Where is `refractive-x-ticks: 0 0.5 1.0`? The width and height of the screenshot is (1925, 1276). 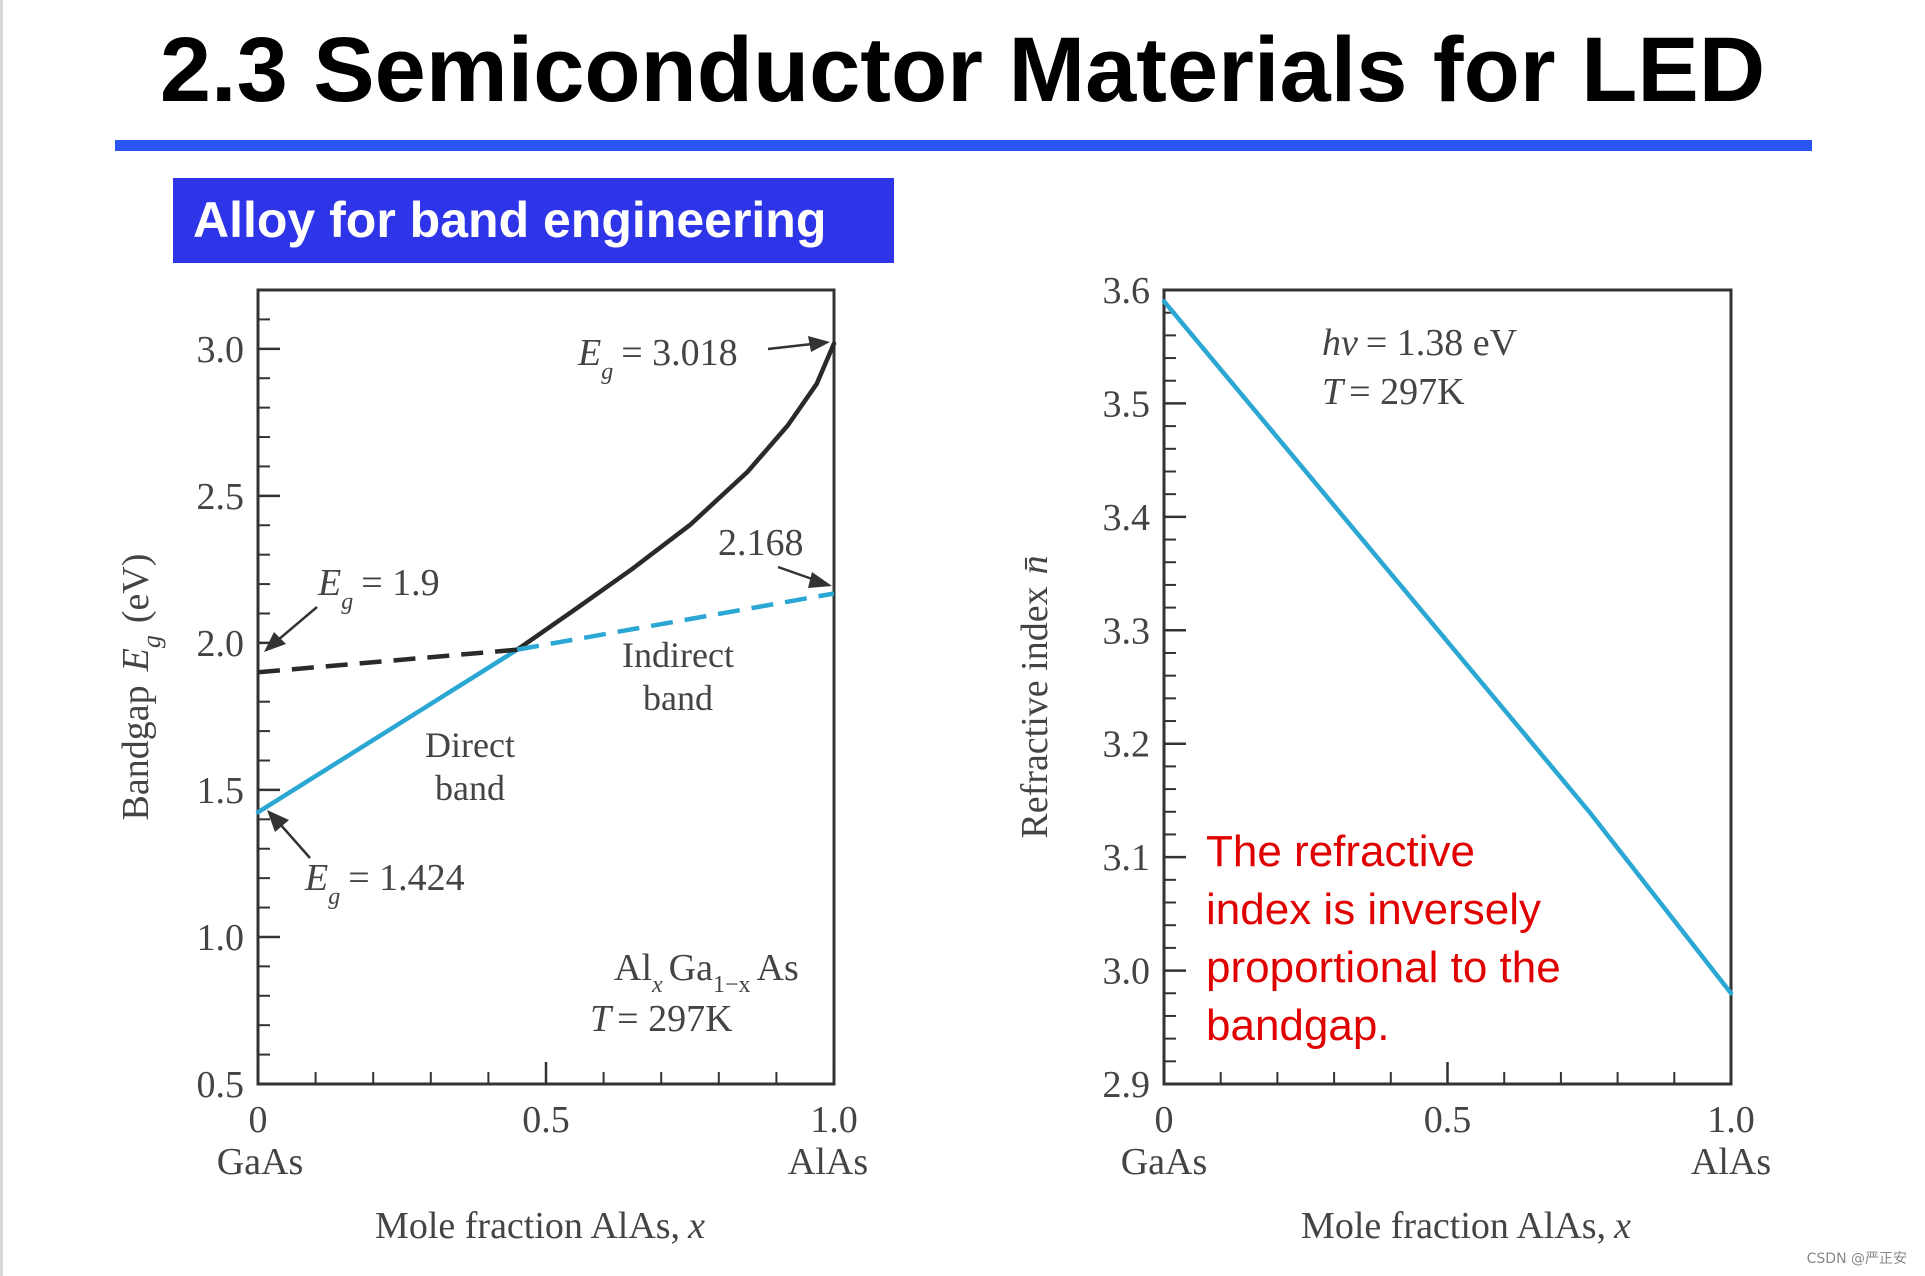 refractive-x-ticks: 0 0.5 1.0 is located at coordinates (1455, 1101).